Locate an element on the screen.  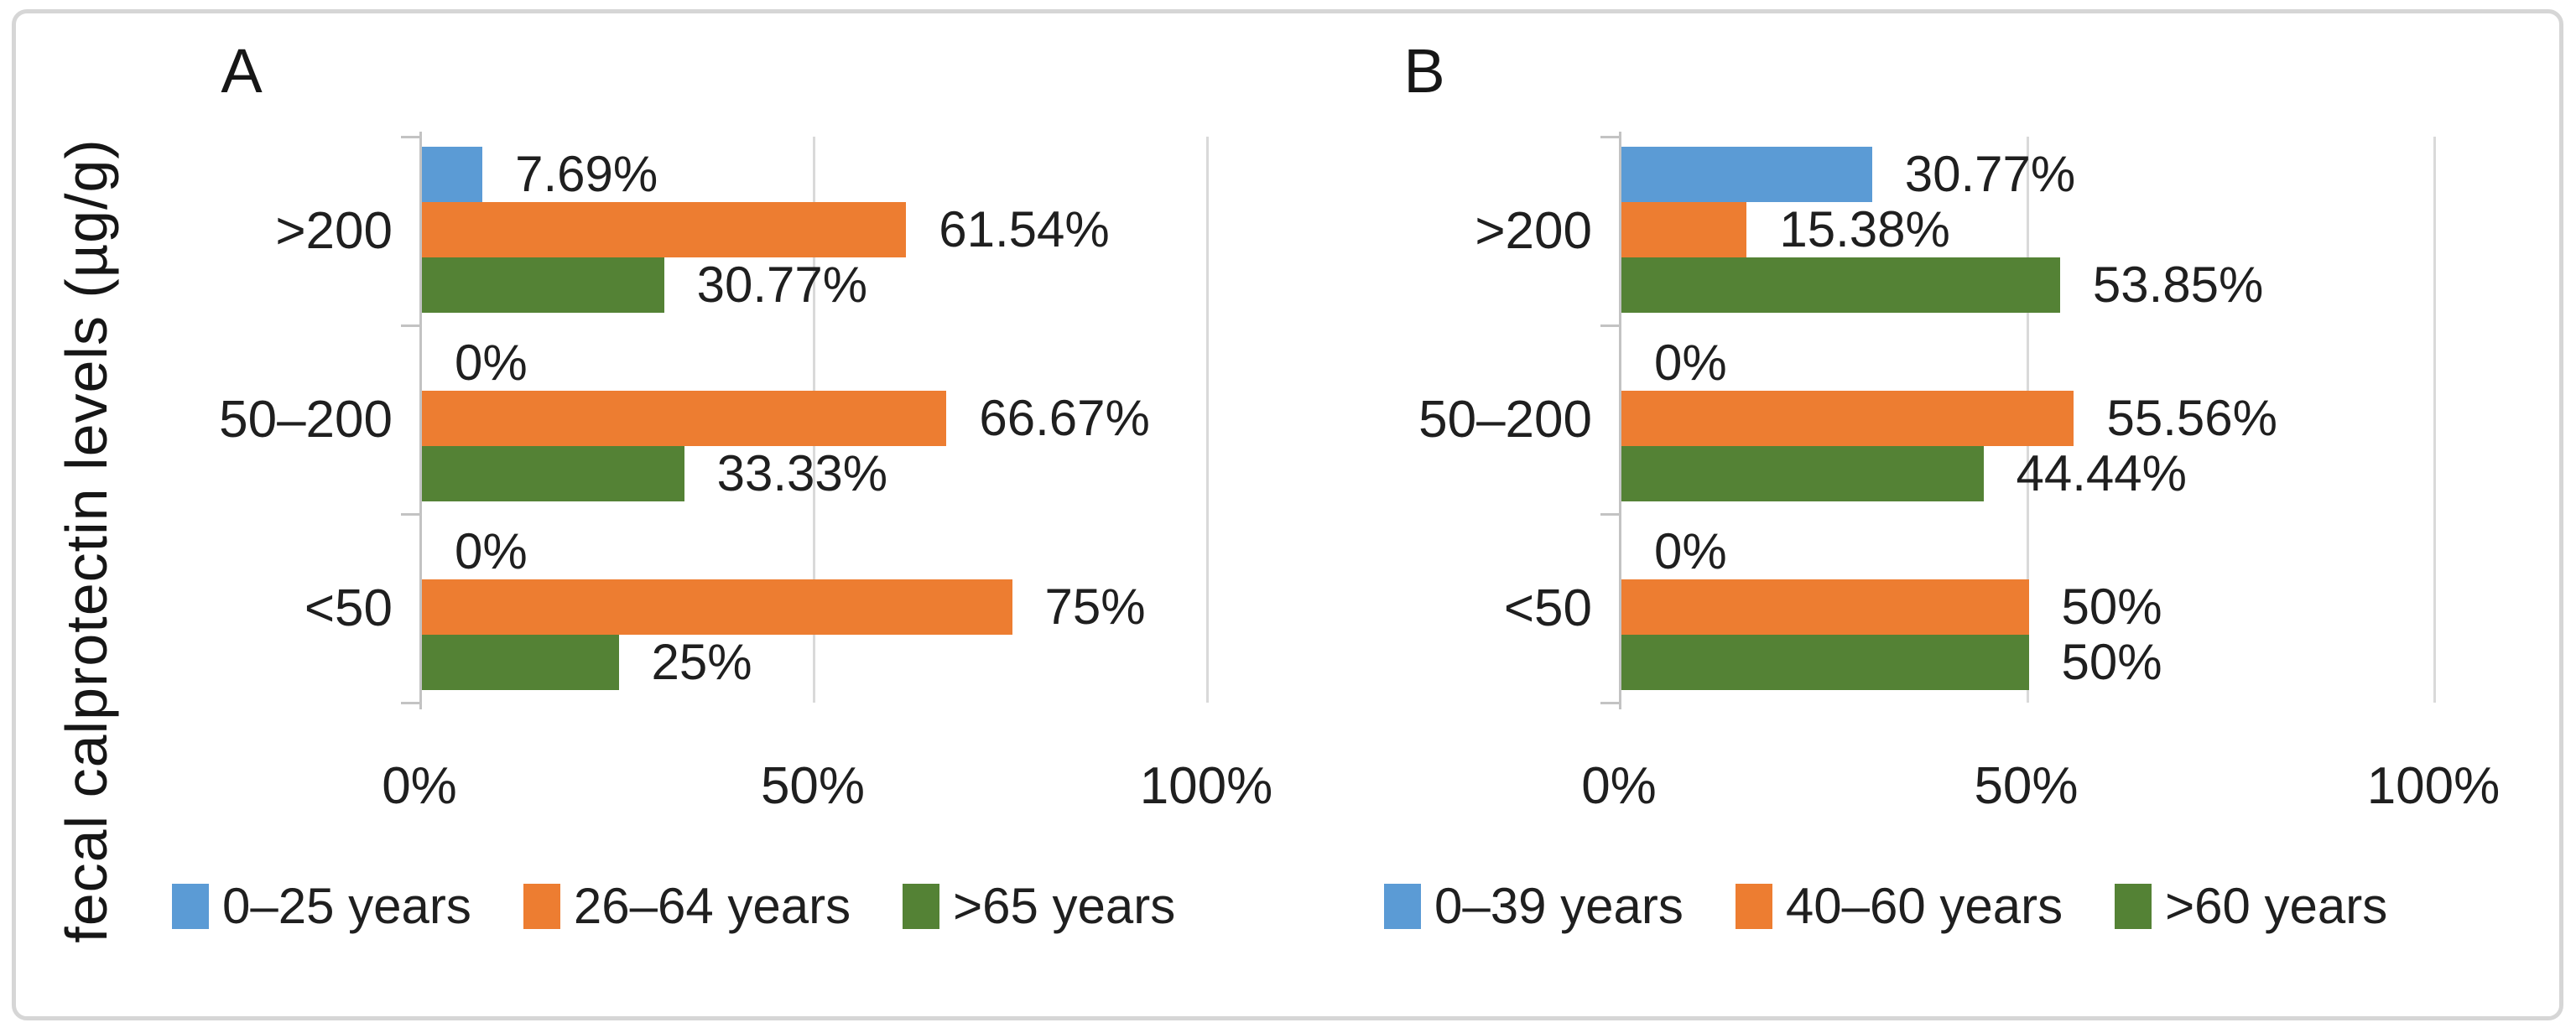
legend-label: 26–64 years is located at coordinates (712, 906).